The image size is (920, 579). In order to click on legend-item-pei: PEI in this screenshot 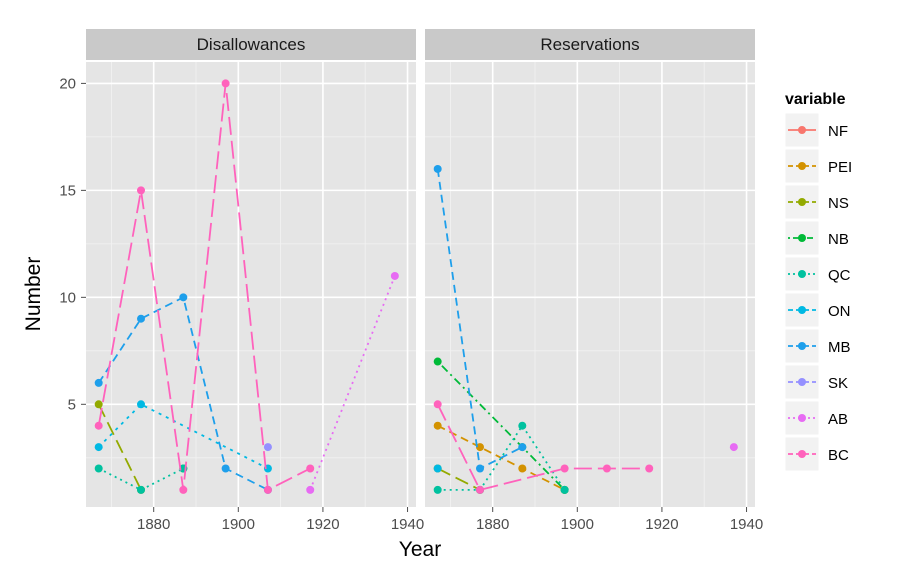, I will do `click(818, 166)`.